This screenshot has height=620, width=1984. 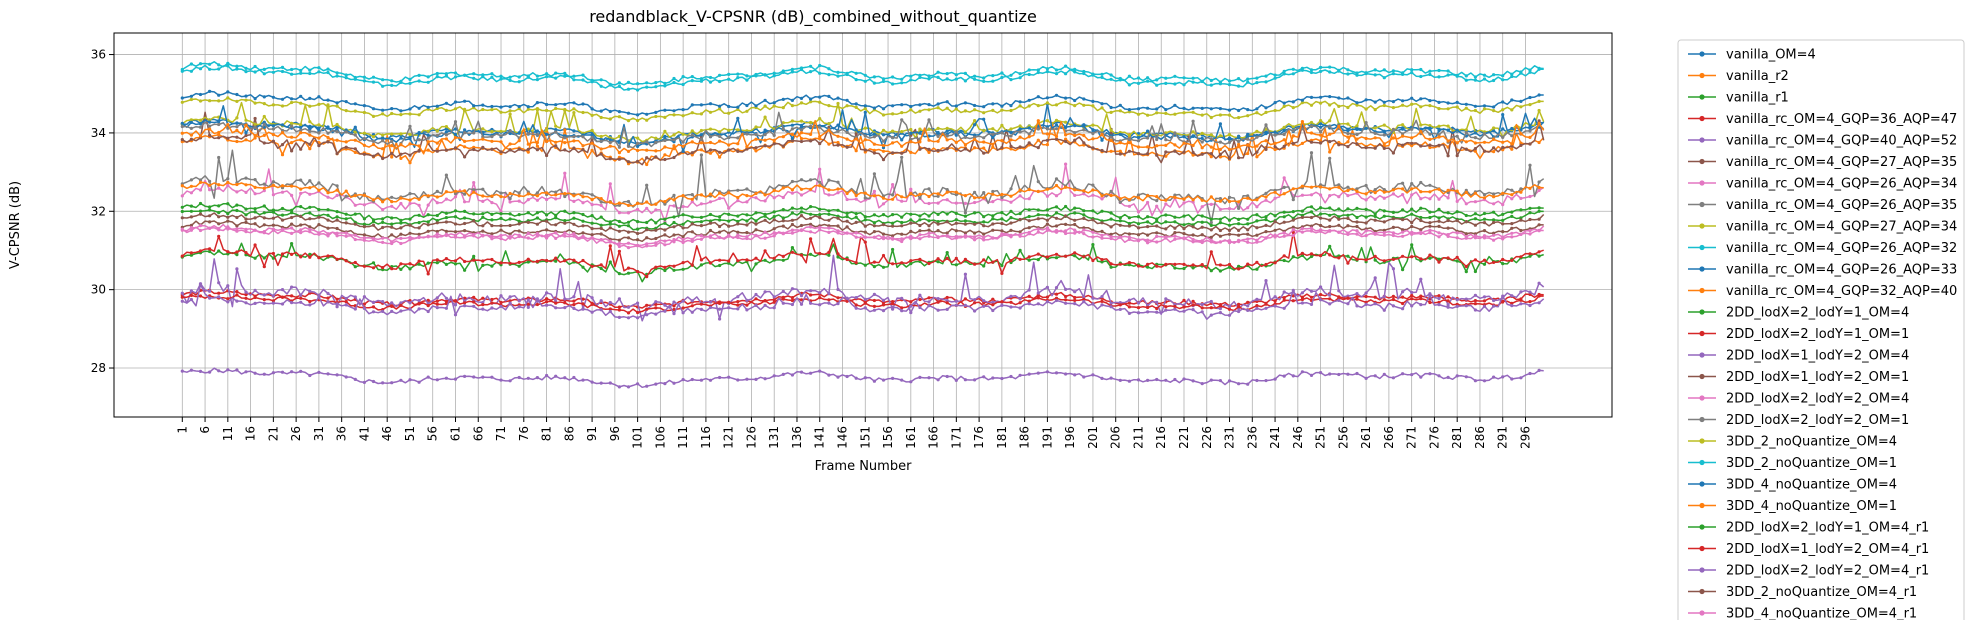 What do you see at coordinates (1093, 437) in the screenshot?
I see `x-tick-label: 201` at bounding box center [1093, 437].